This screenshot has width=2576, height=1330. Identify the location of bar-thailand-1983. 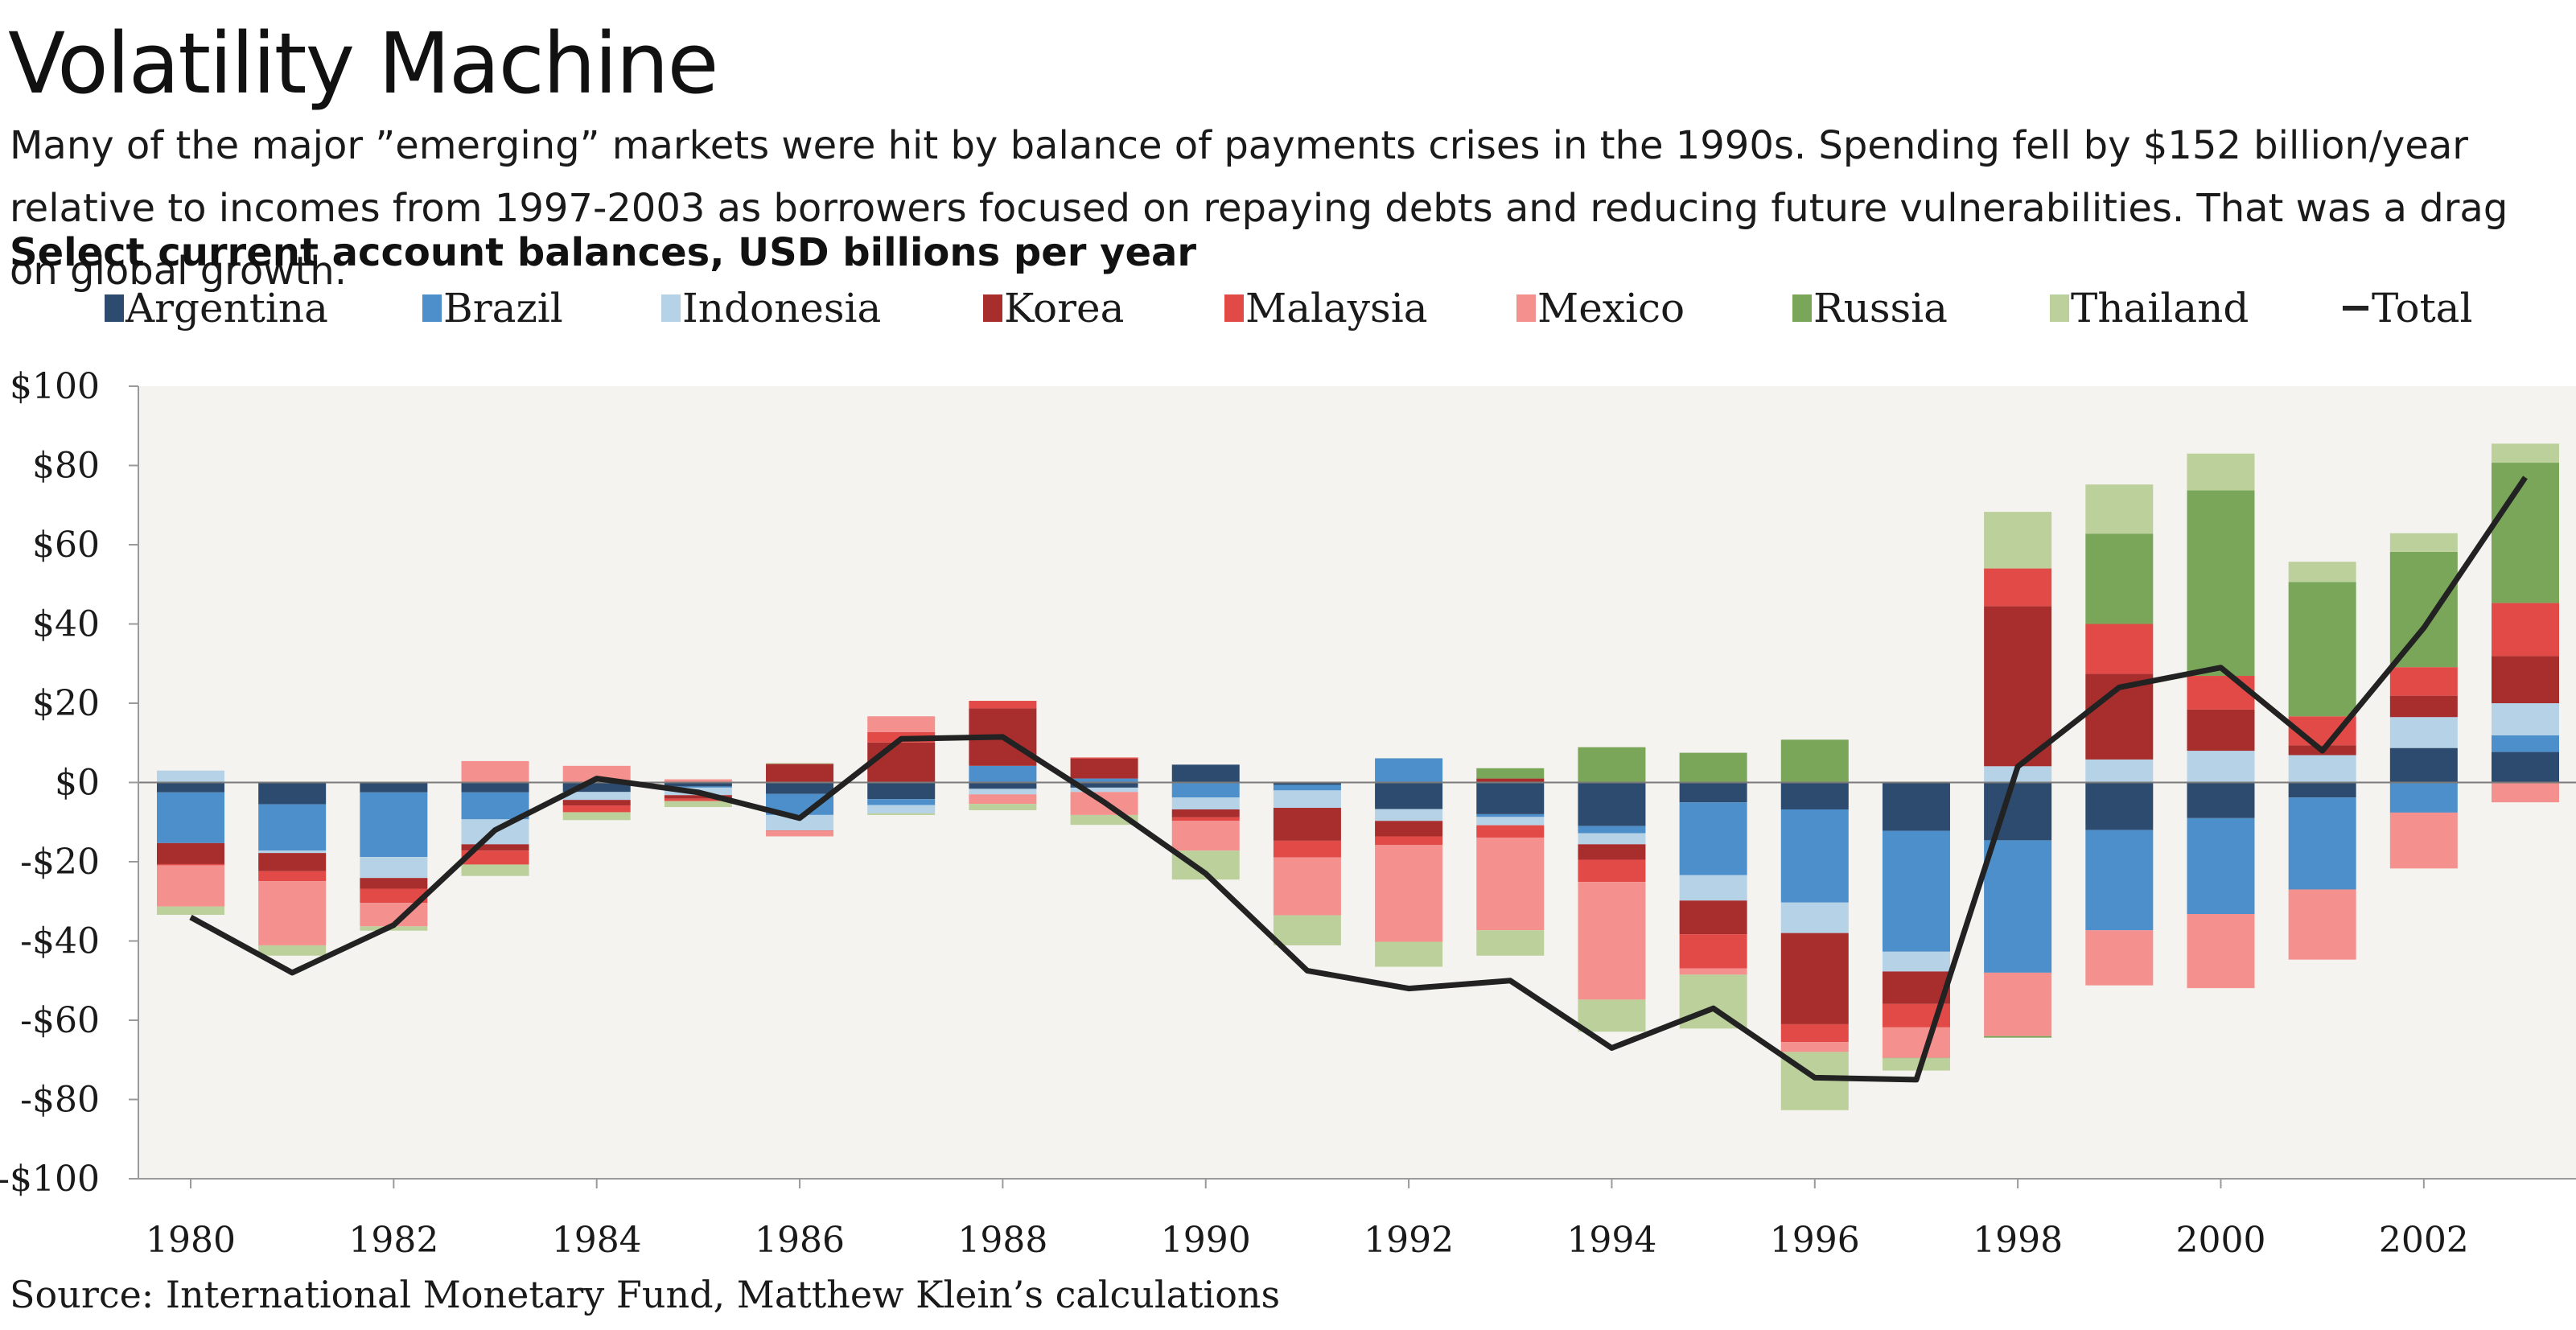
(495, 870).